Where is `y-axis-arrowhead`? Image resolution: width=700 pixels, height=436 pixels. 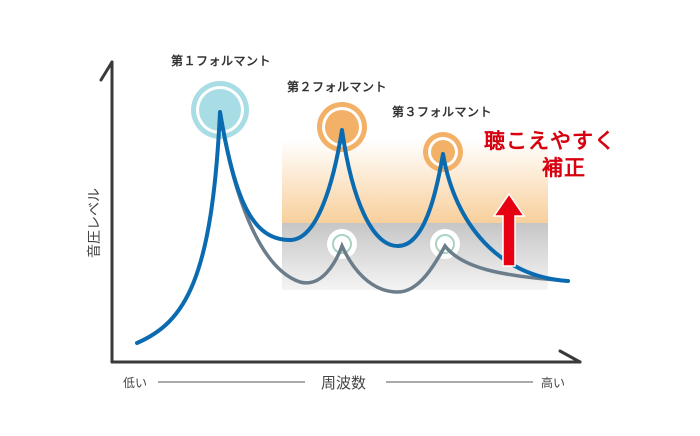 y-axis-arrowhead is located at coordinates (106, 71).